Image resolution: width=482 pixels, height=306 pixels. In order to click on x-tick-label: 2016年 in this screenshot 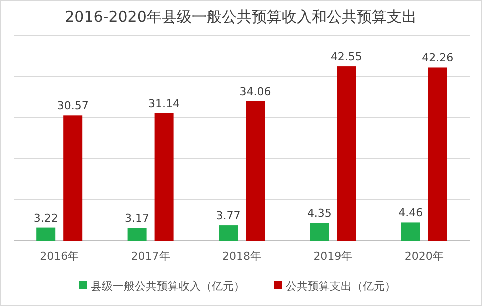, I will do `click(60, 256)`.